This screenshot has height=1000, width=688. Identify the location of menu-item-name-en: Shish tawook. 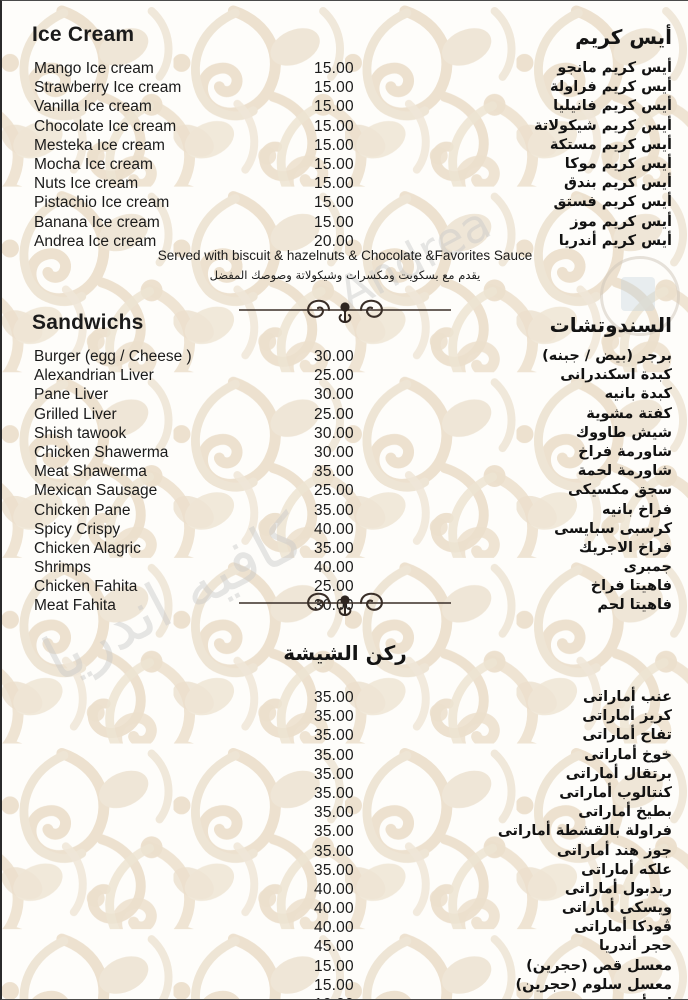
(80, 433).